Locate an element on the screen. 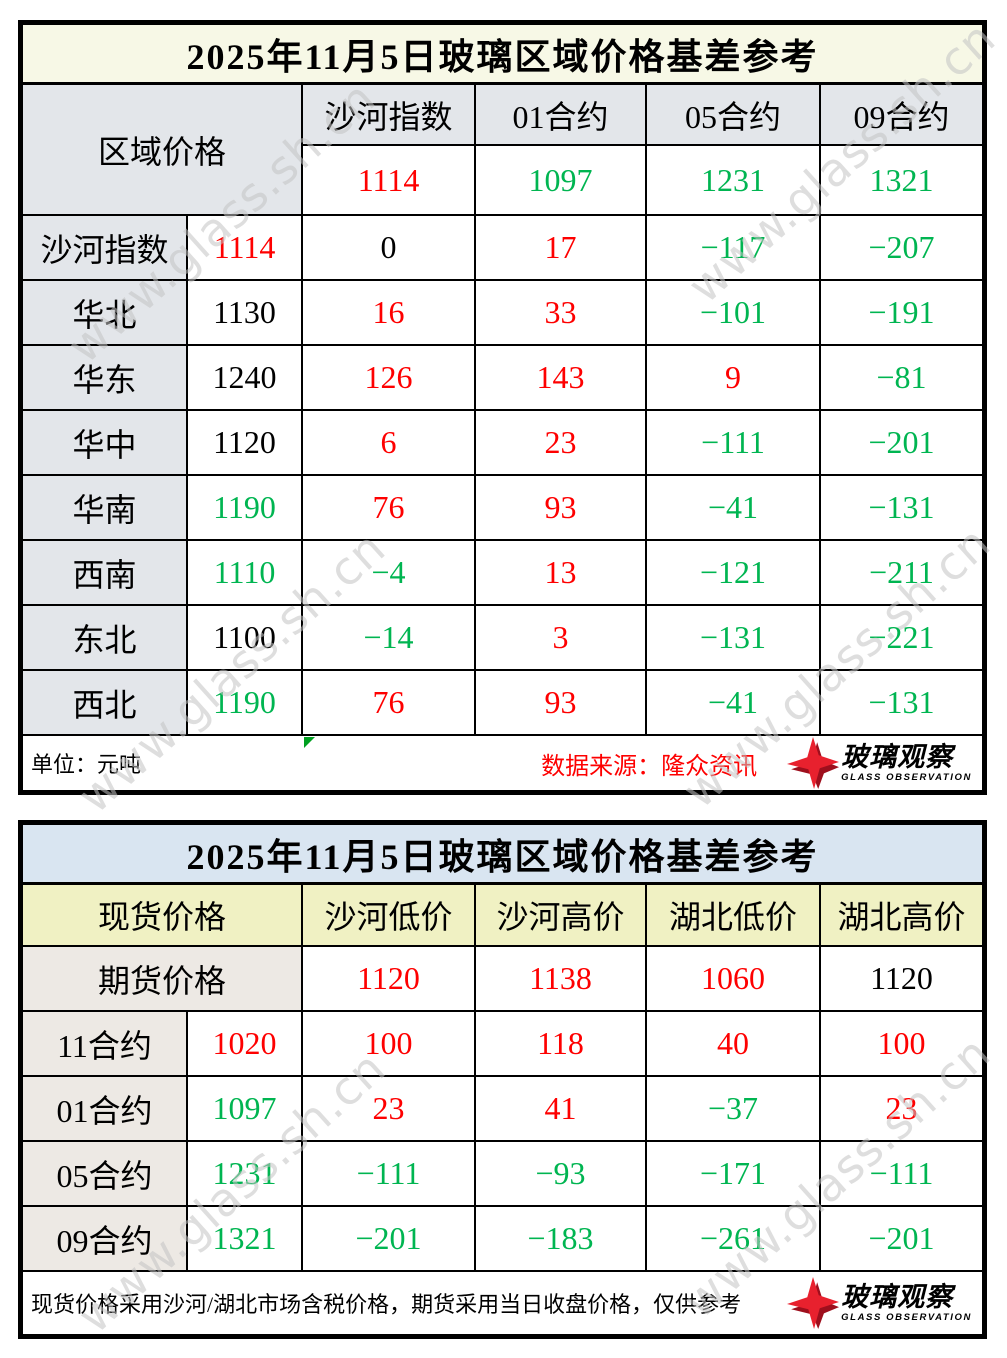  column-header-shahe-index: 沙河指数 is located at coordinates (389, 115).